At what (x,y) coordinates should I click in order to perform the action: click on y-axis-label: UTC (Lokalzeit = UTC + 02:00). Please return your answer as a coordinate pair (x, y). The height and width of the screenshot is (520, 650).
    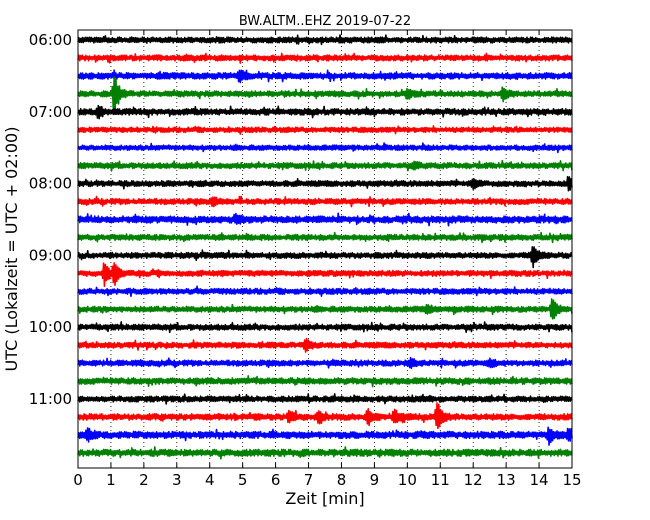
    Looking at the image, I should click on (11, 249).